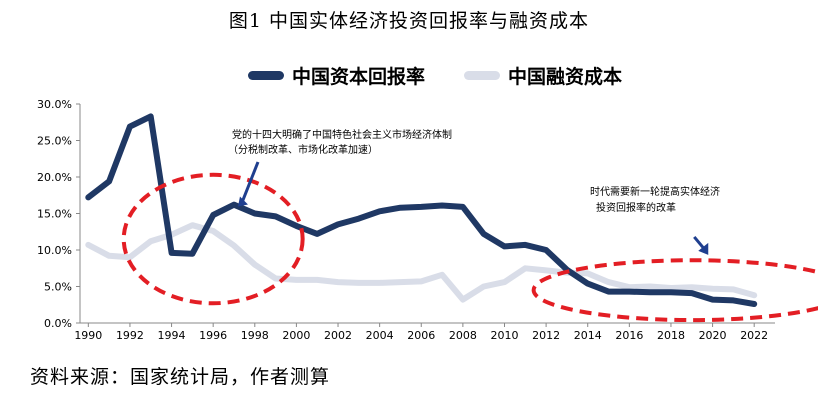  I want to click on annotation-reform-needed: 时代需要新一轮提高实体经济投资回报率的改革, so click(655, 199).